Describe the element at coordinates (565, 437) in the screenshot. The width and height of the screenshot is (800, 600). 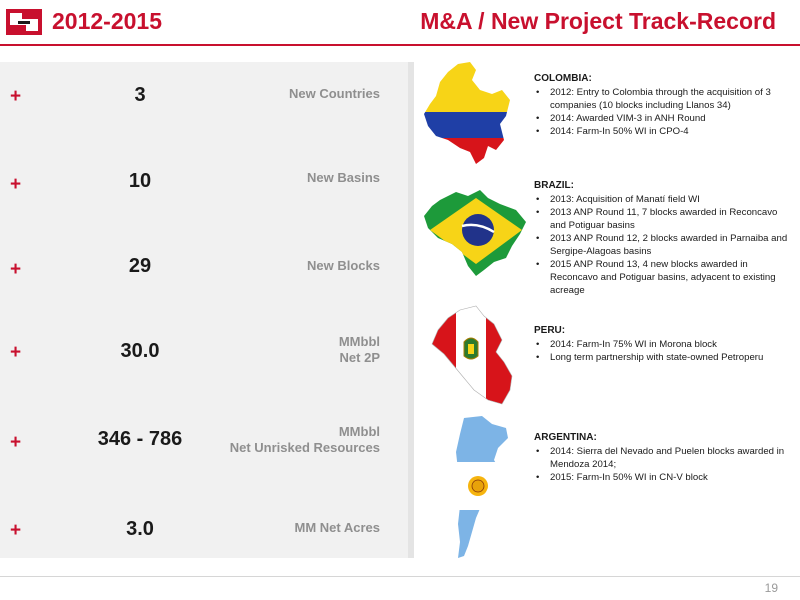
I see `country-title: ARGENTINA:` at that location.